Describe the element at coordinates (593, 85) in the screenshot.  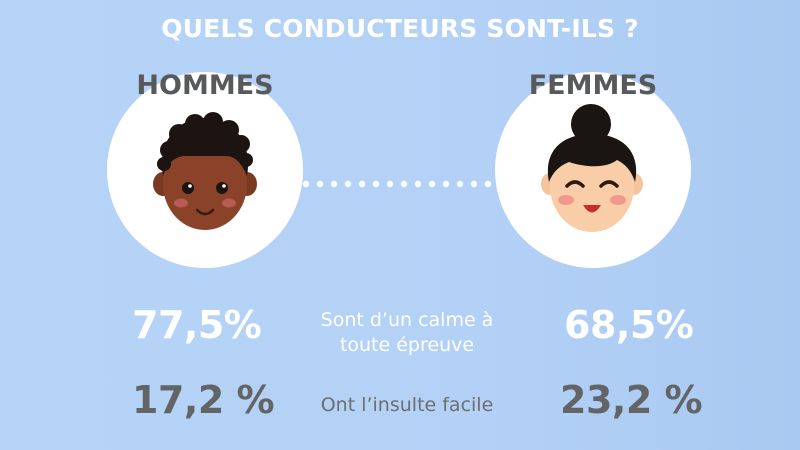
I see `women-heading: FEMMES` at that location.